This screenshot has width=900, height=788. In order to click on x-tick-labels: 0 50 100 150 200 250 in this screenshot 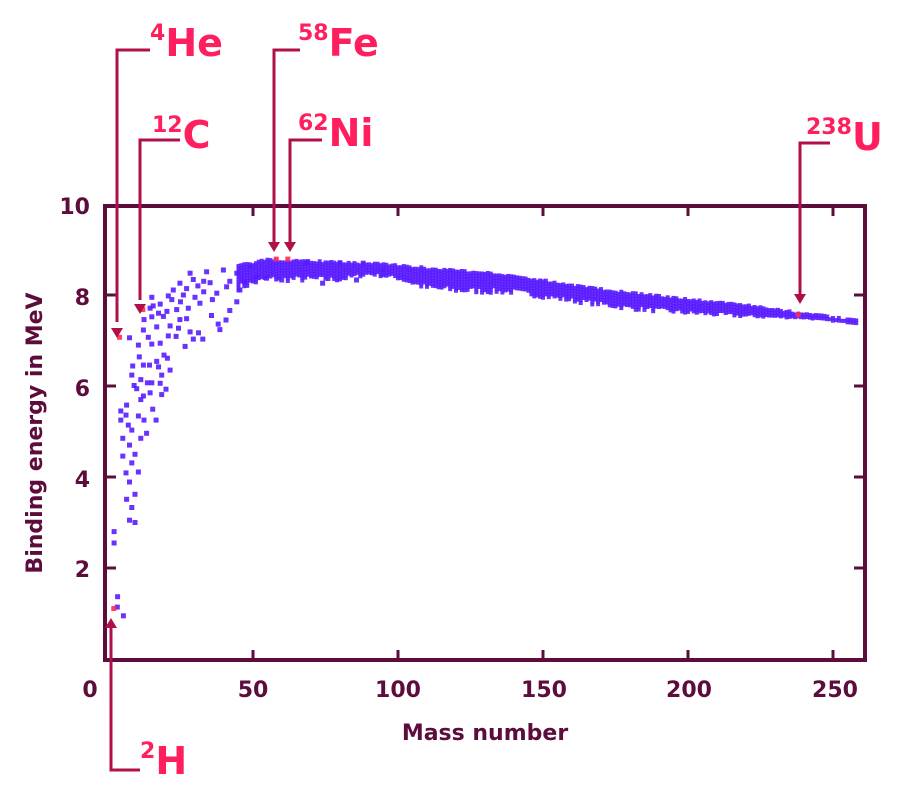, I will do `click(470, 690)`.